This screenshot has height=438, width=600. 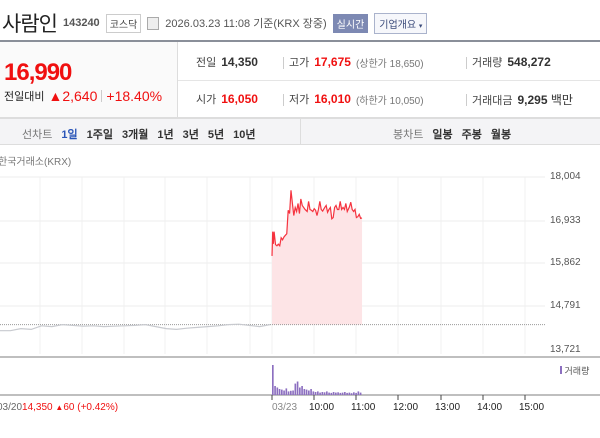 I want to click on timestamp: 2026.03.23 11:08 기준(KRX 장중), so click(x=246, y=24).